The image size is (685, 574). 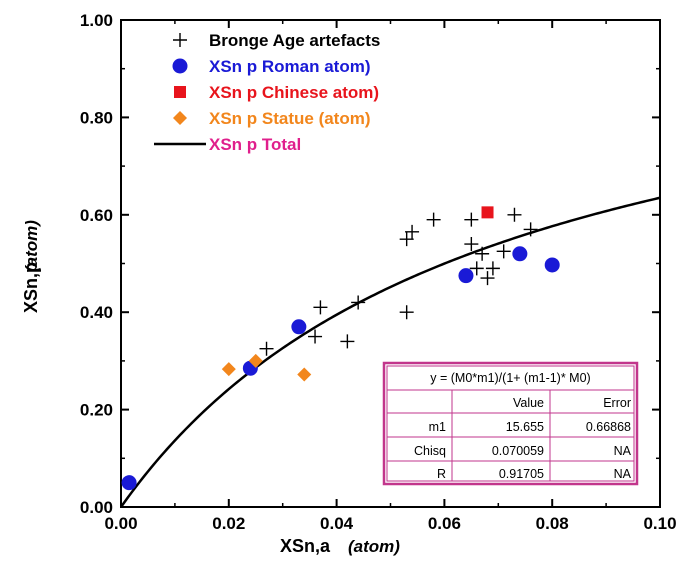 What do you see at coordinates (374, 546) in the screenshot?
I see `x-axis-unit: (atom)` at bounding box center [374, 546].